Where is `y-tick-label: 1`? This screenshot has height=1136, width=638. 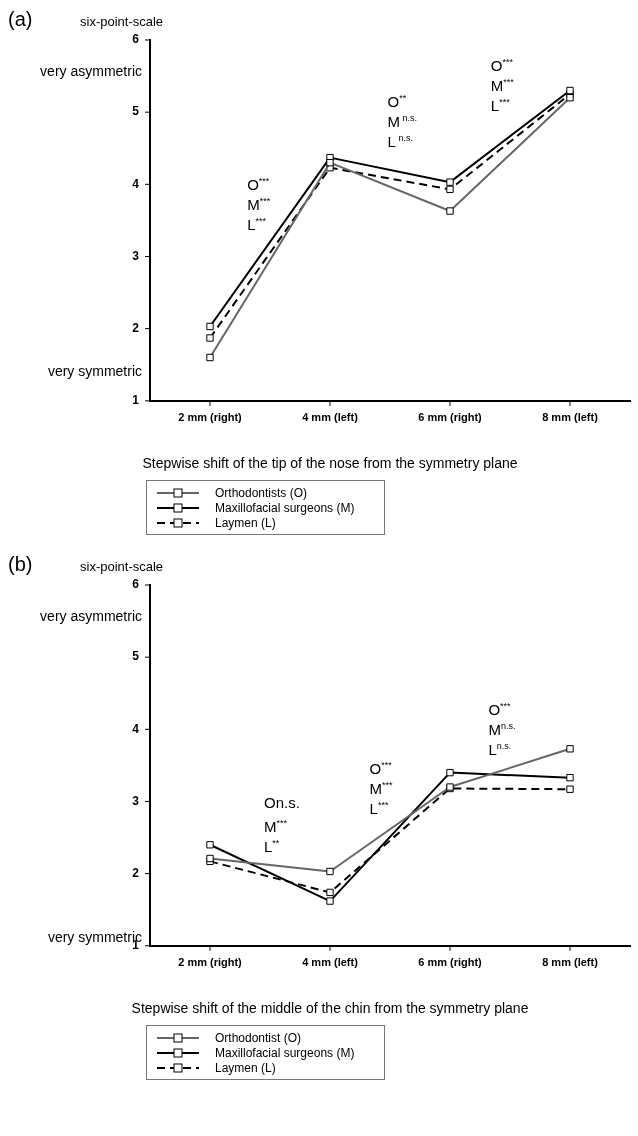
y-tick-label: 1 is located at coordinates (136, 400).